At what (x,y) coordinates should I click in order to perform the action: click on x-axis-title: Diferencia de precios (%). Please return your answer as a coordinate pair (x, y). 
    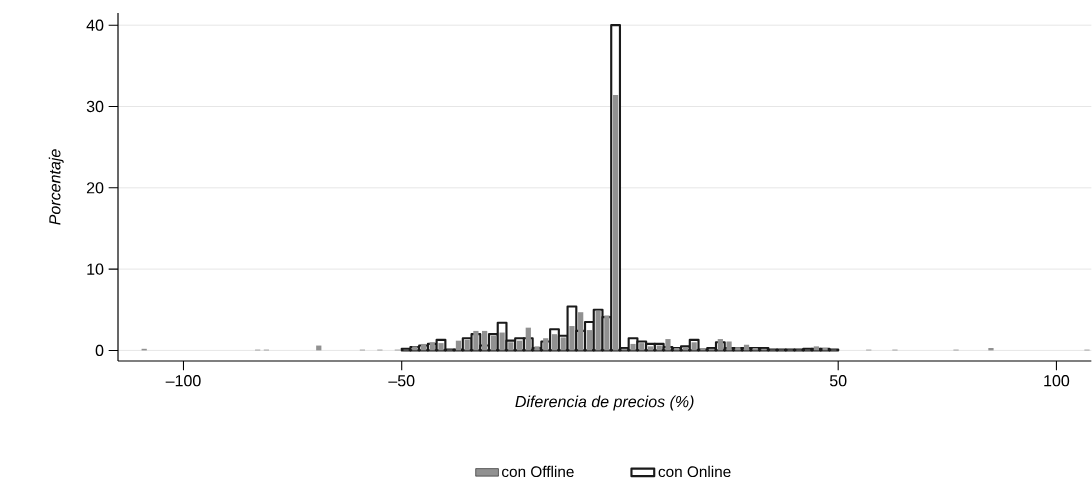
    Looking at the image, I should click on (604, 403).